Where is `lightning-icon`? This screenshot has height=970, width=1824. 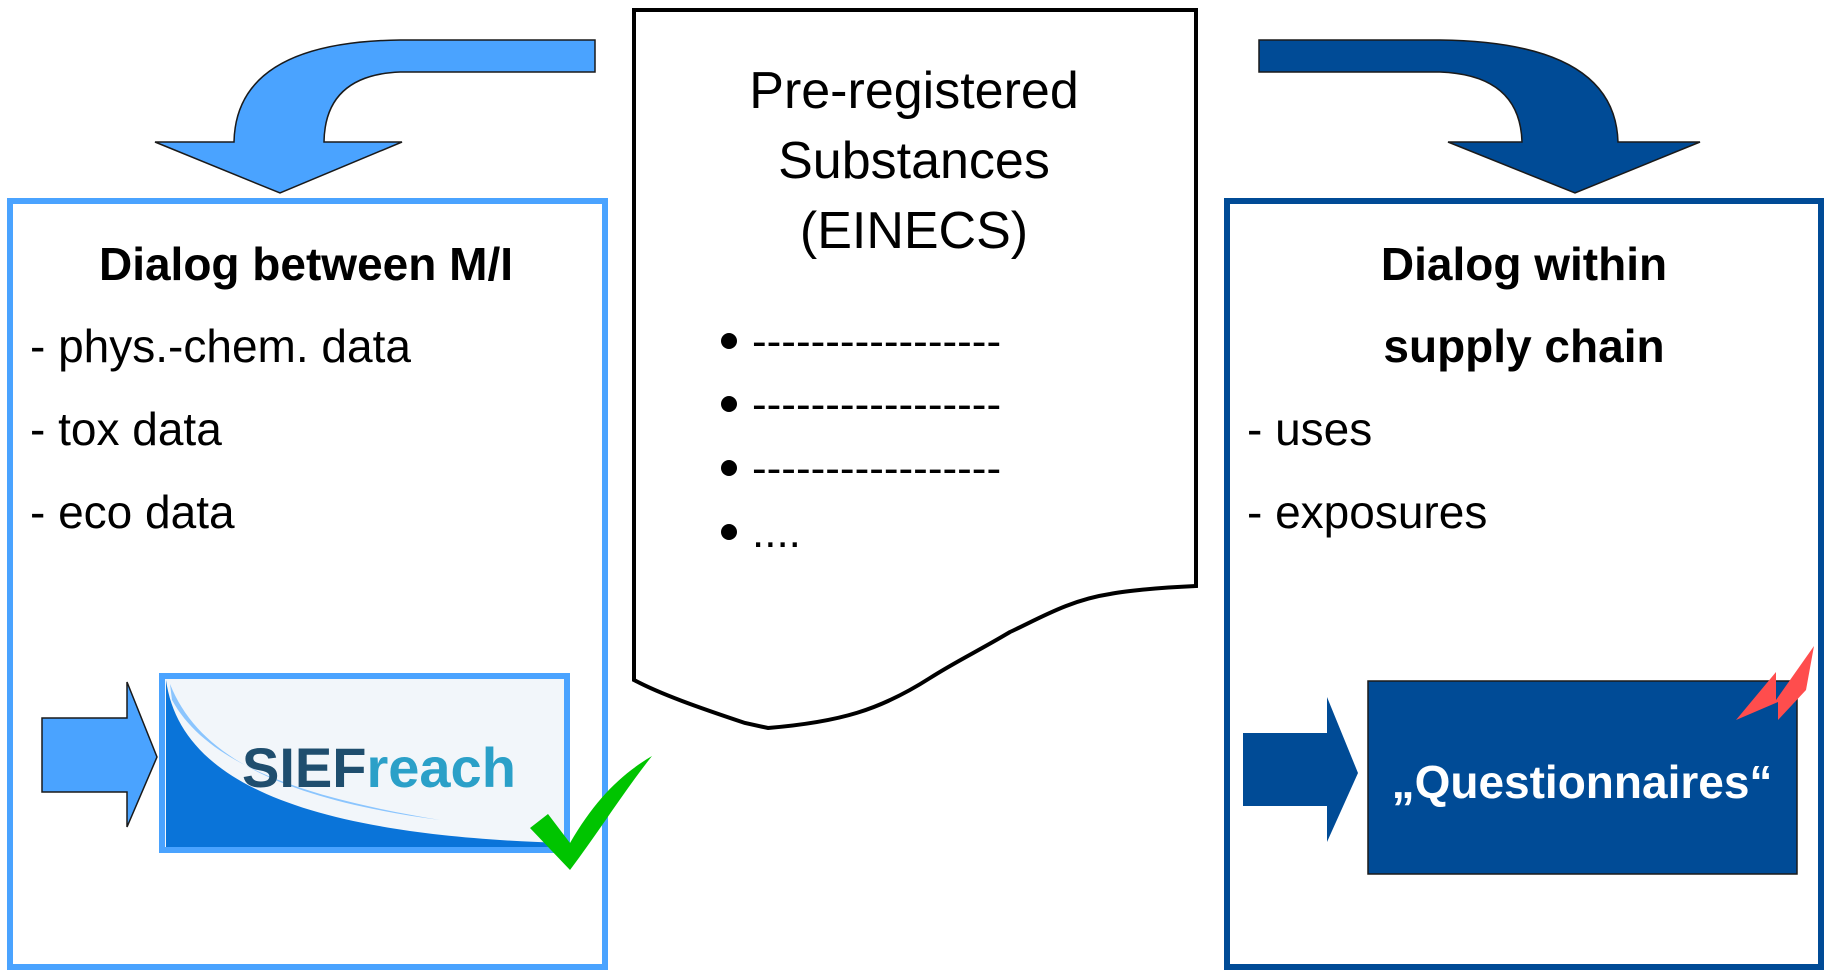
lightning-icon is located at coordinates (1775, 683).